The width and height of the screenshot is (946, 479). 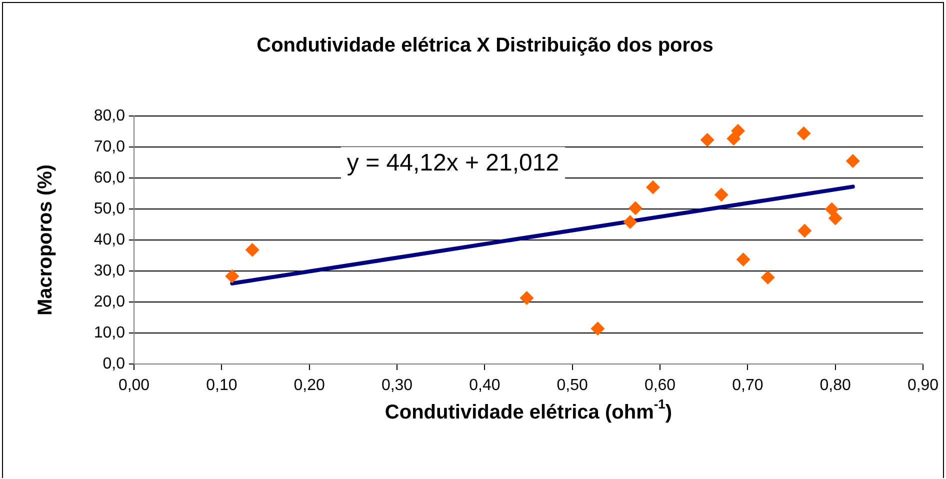 What do you see at coordinates (110, 177) in the screenshot?
I see `y-tick-label: 60,0` at bounding box center [110, 177].